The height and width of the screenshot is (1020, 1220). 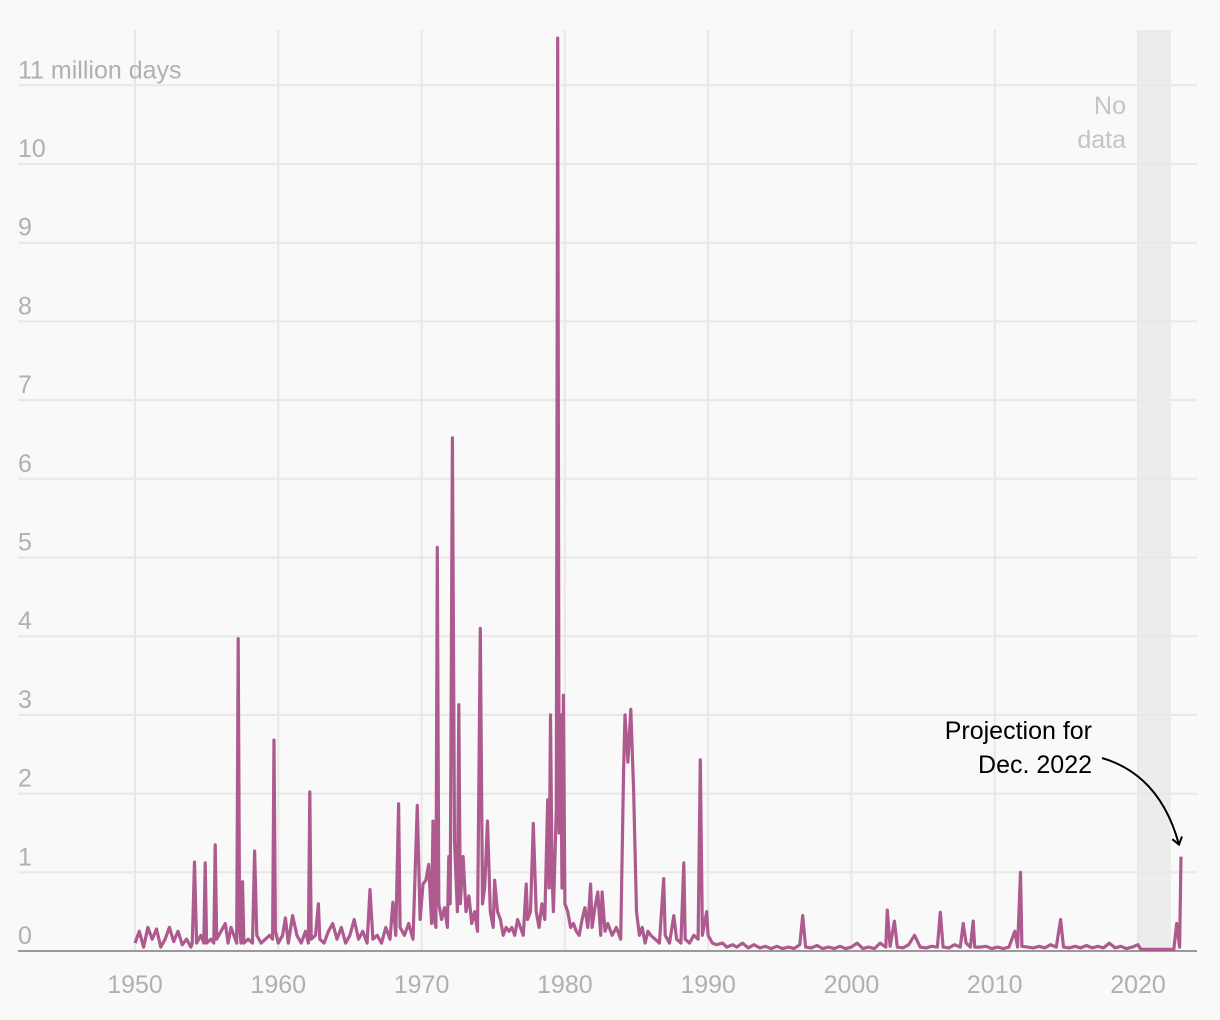 I want to click on no-data-label-line: data, so click(x=1101, y=140).